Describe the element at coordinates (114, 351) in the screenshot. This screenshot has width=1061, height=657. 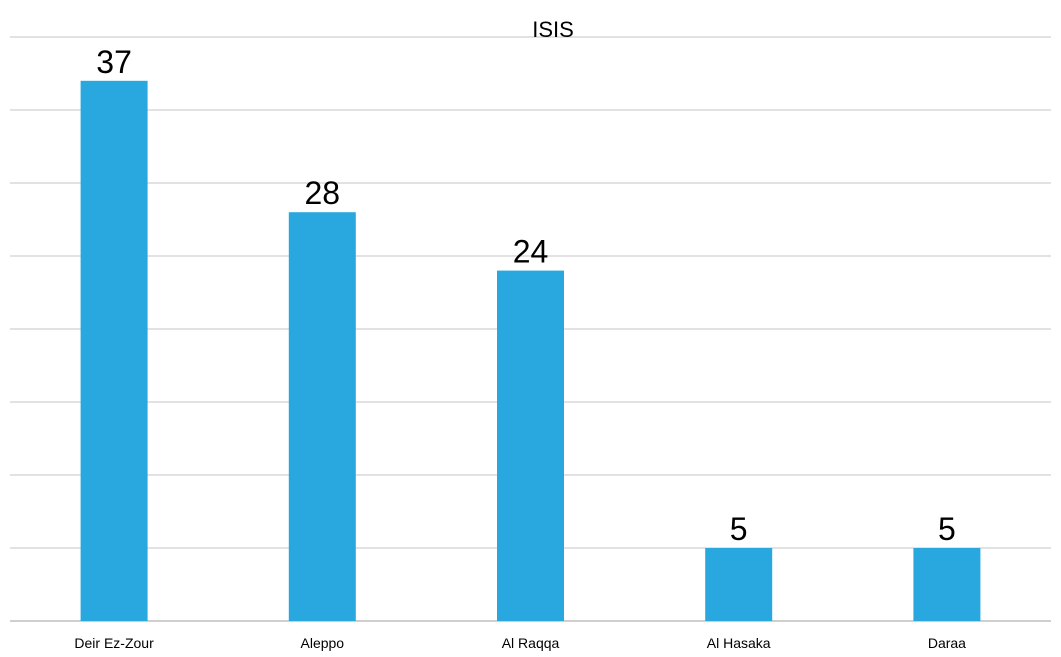
I see `bar-deir-ez-zour` at that location.